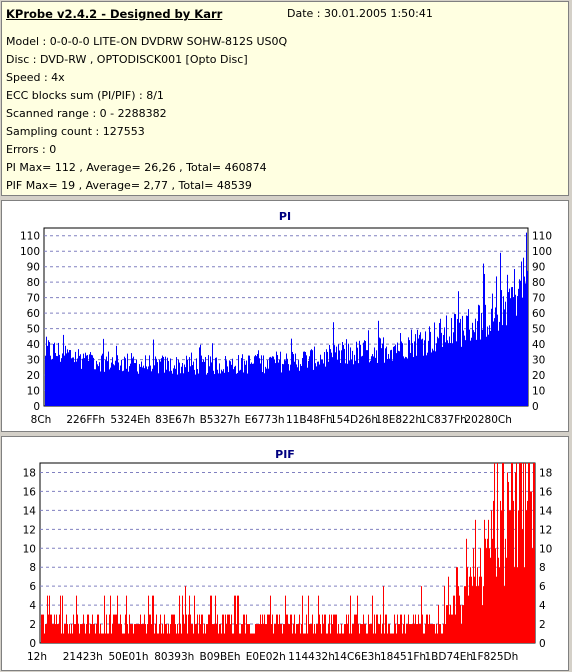 Image resolution: width=572 pixels, height=672 pixels. I want to click on pi-y-tick-left: 60, so click(33, 314).